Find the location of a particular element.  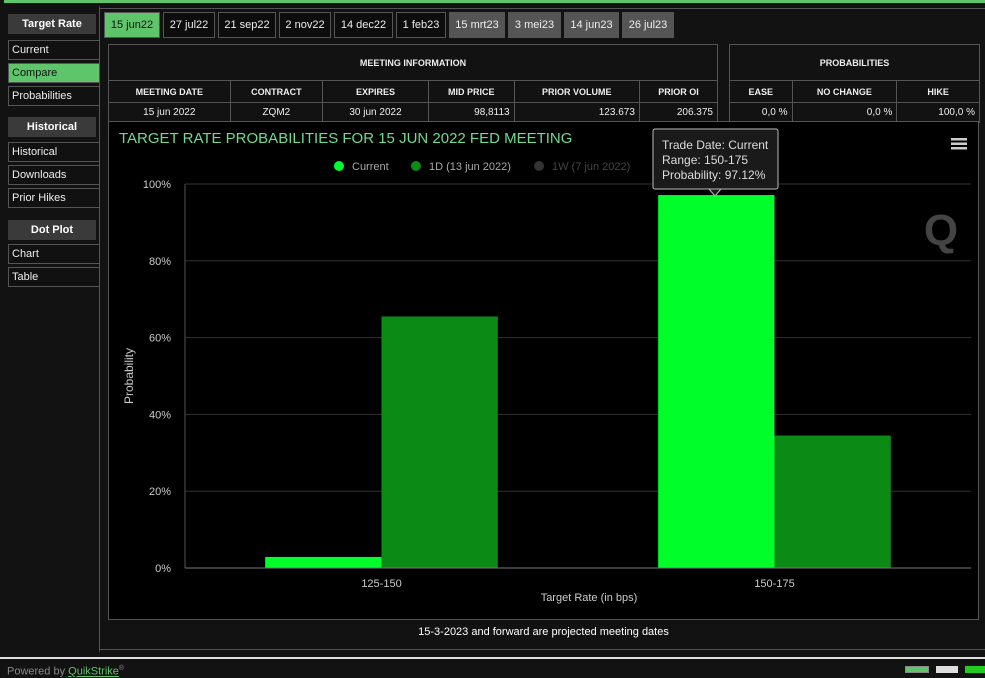

cell: 123.673 is located at coordinates (576, 112).